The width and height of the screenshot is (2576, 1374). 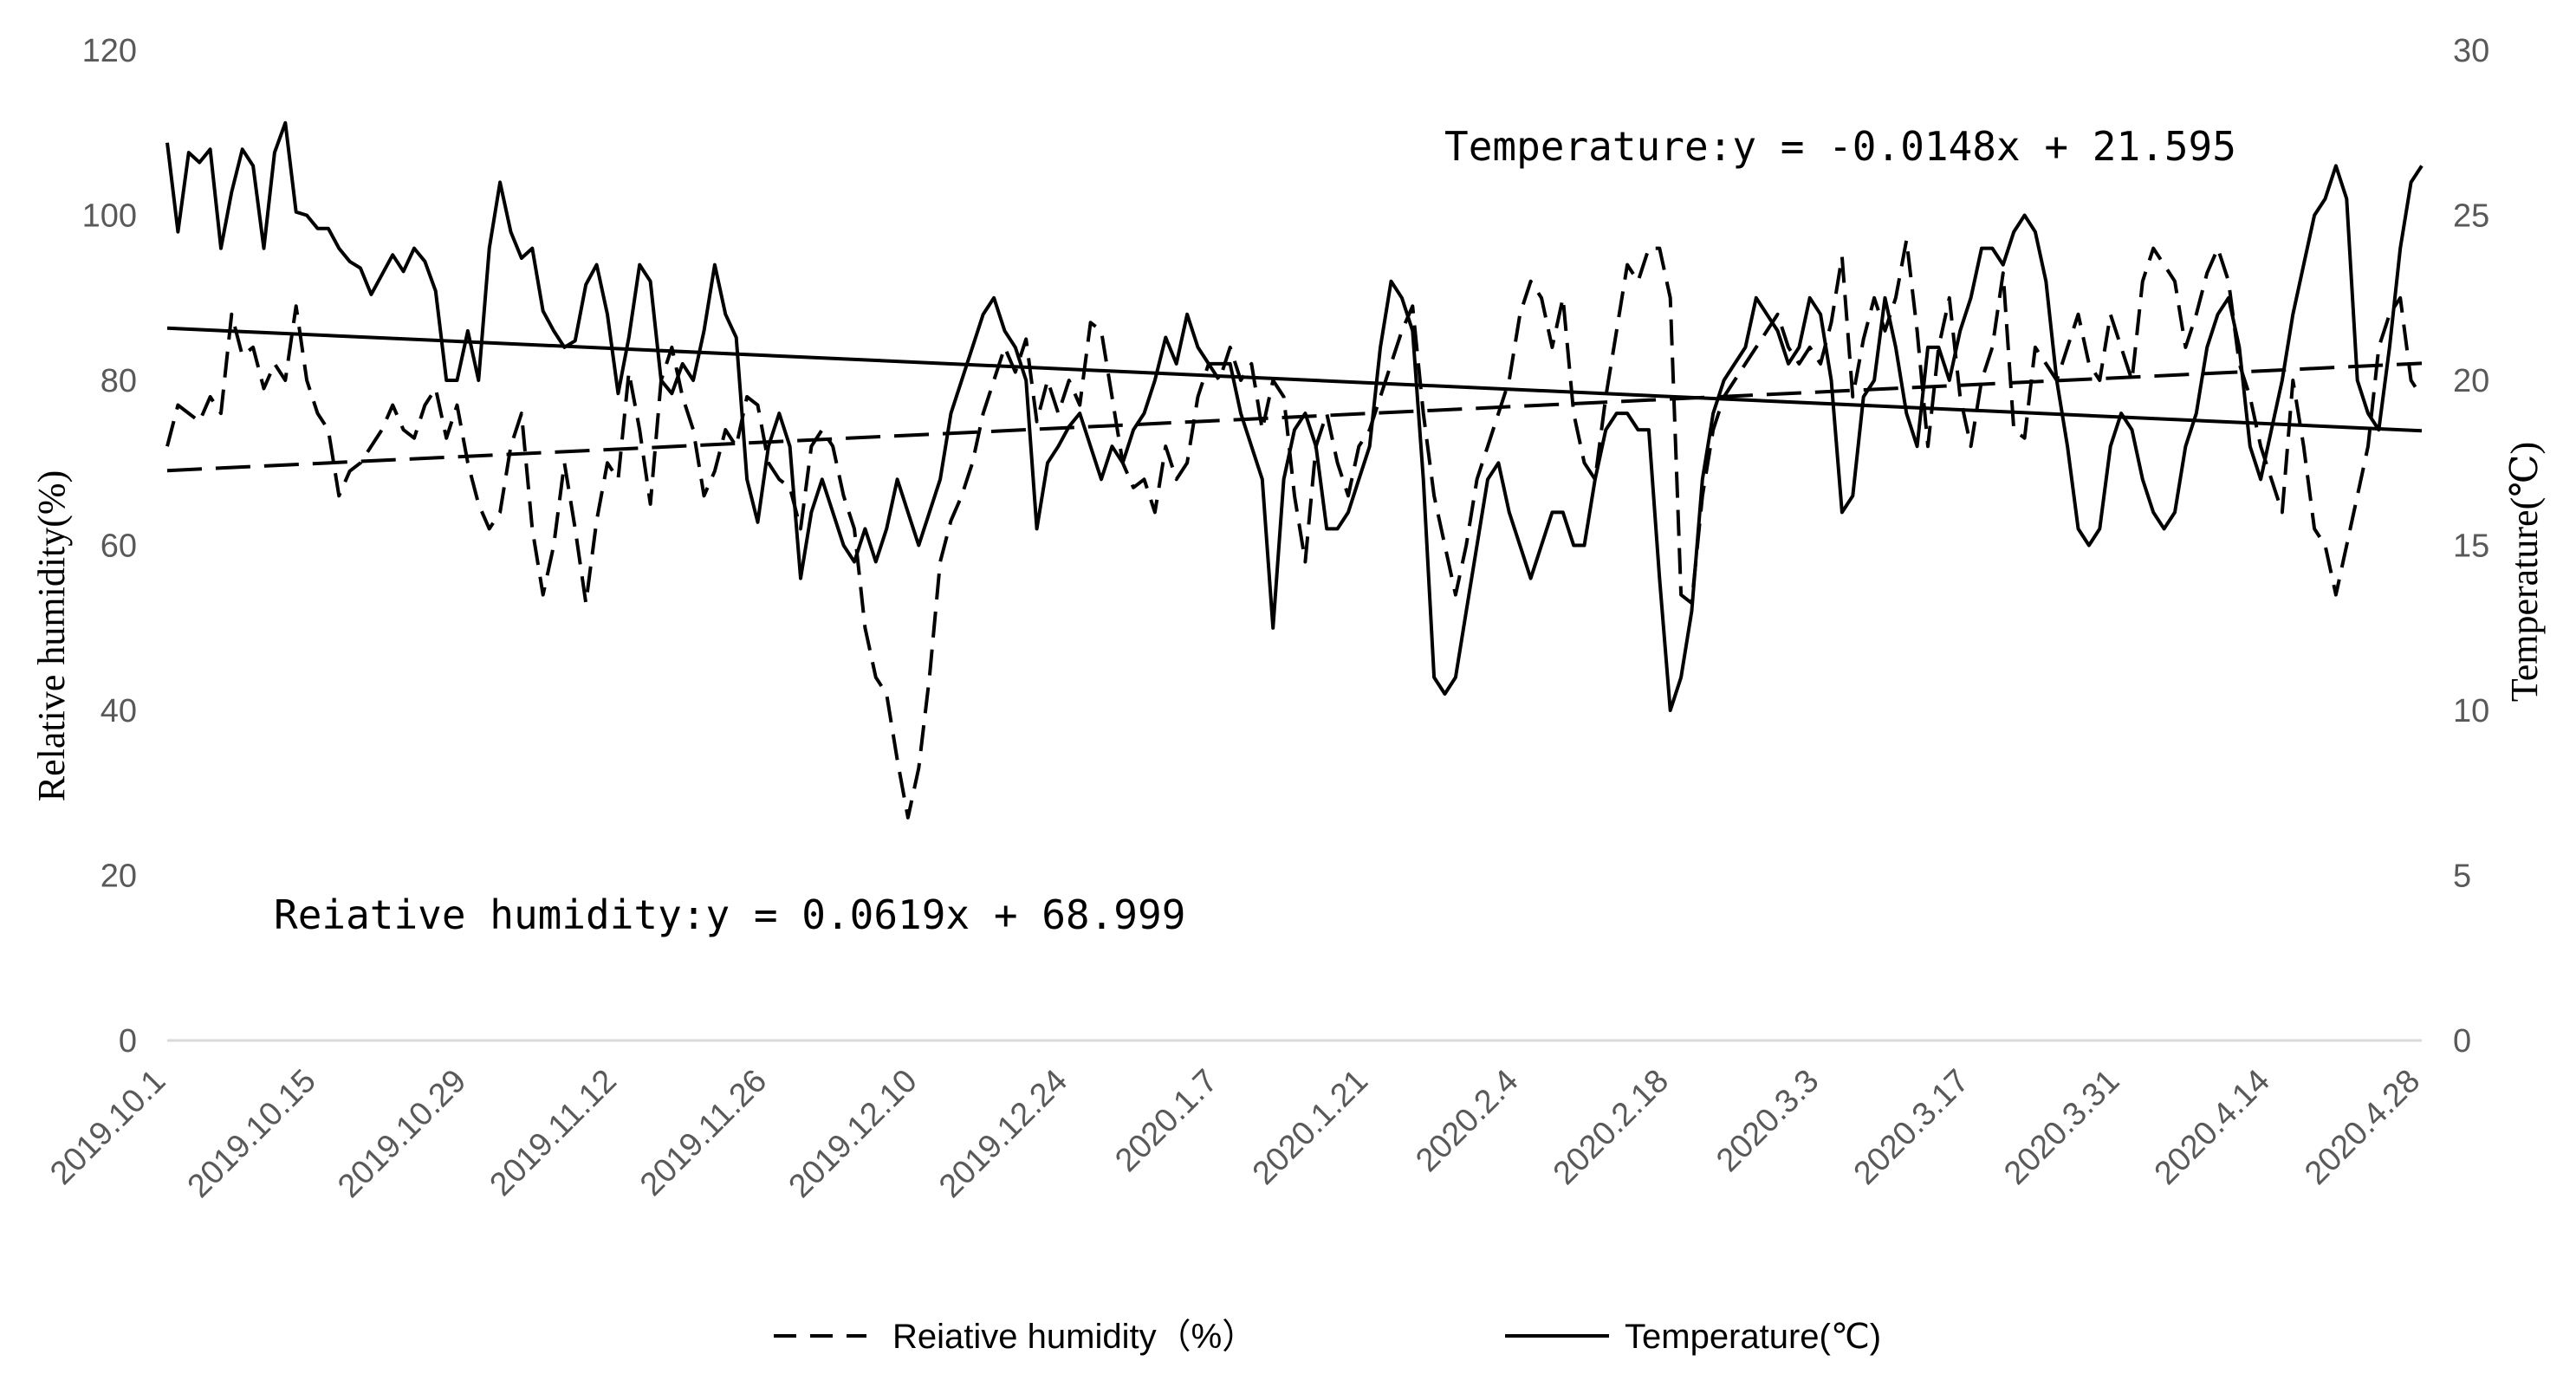 I want to click on right-y-tick-label: 15, so click(x=2471, y=547).